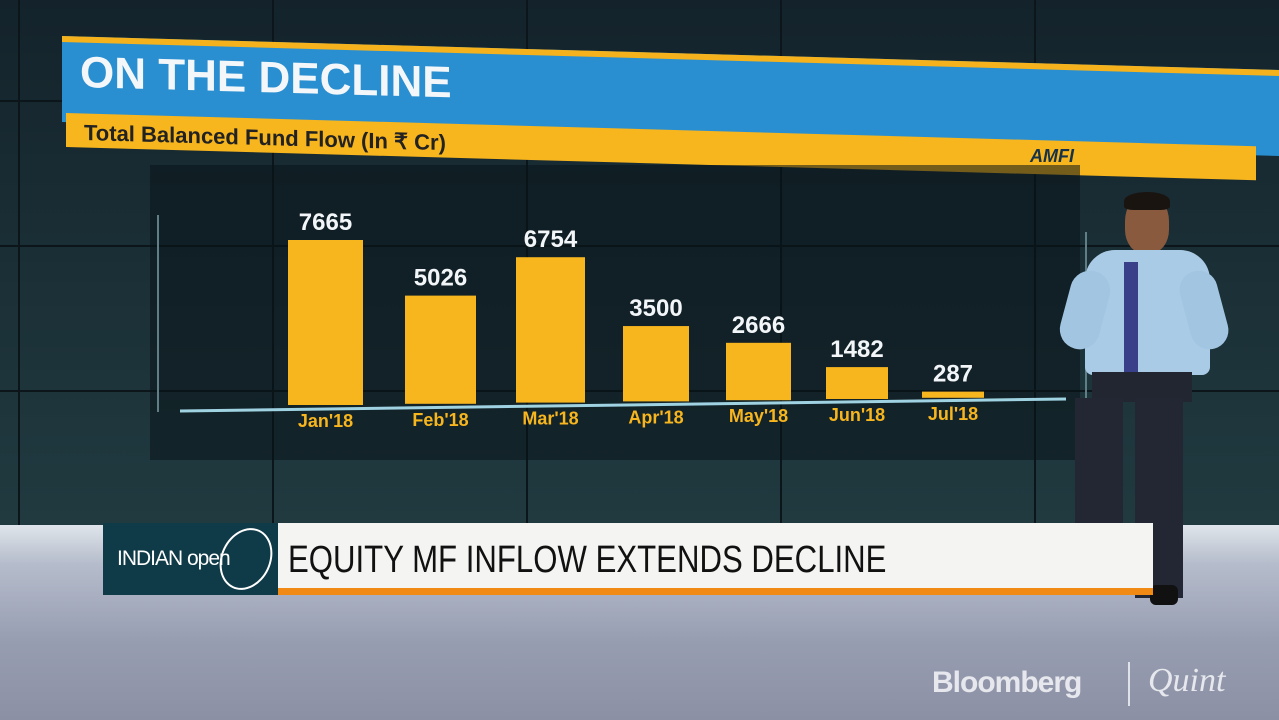 The height and width of the screenshot is (720, 1279). Describe the element at coordinates (325, 421) in the screenshot. I see `x-tick-label-0: Jan'18` at that location.